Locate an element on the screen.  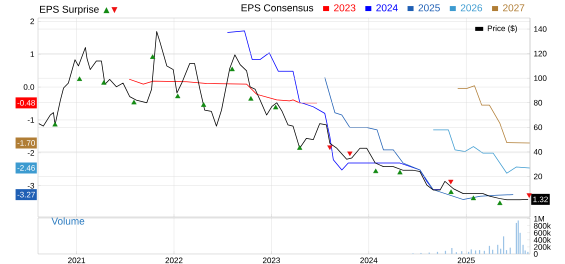
legend-title: EPS Consensus is located at coordinates (278, 8).